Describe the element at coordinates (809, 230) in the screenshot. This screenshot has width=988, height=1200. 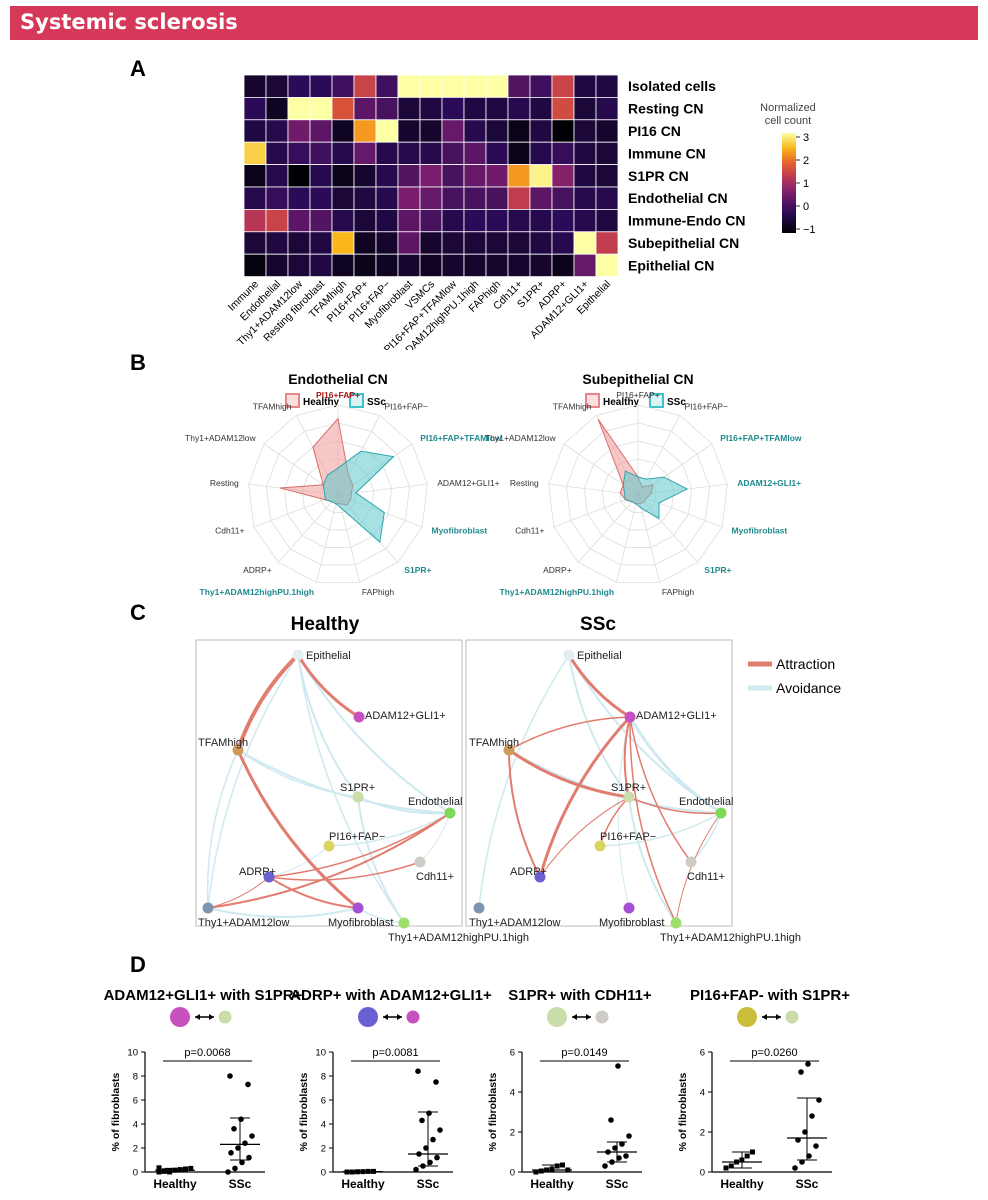
I see `colorbar-tick-label: −1` at that location.